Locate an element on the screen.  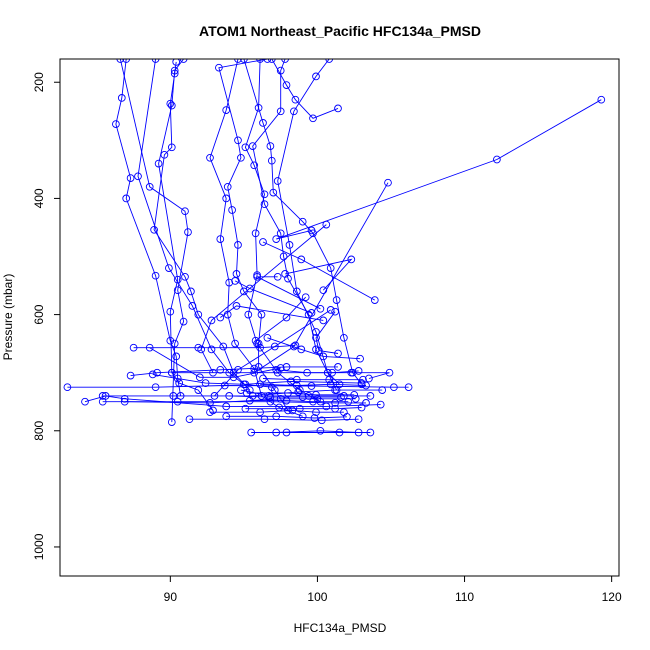
y-axis: 200 400 600 800 1000 is located at coordinates (46, 316).